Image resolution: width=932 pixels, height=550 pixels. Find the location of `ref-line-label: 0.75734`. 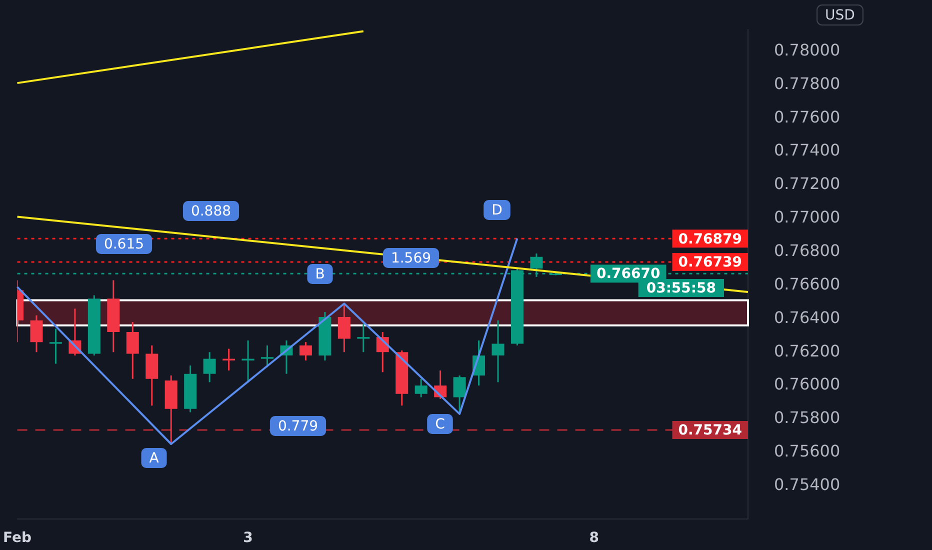

ref-line-label: 0.75734 is located at coordinates (710, 430).